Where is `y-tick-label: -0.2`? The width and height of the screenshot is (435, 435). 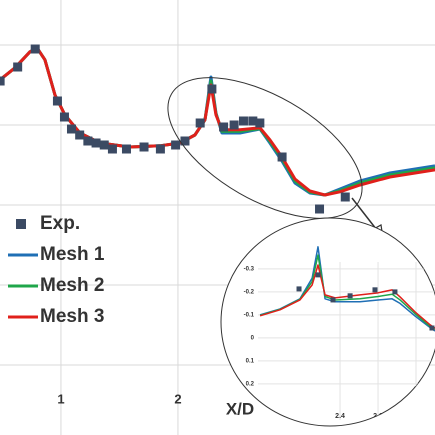 y-tick-label: -0.2 is located at coordinates (249, 292).